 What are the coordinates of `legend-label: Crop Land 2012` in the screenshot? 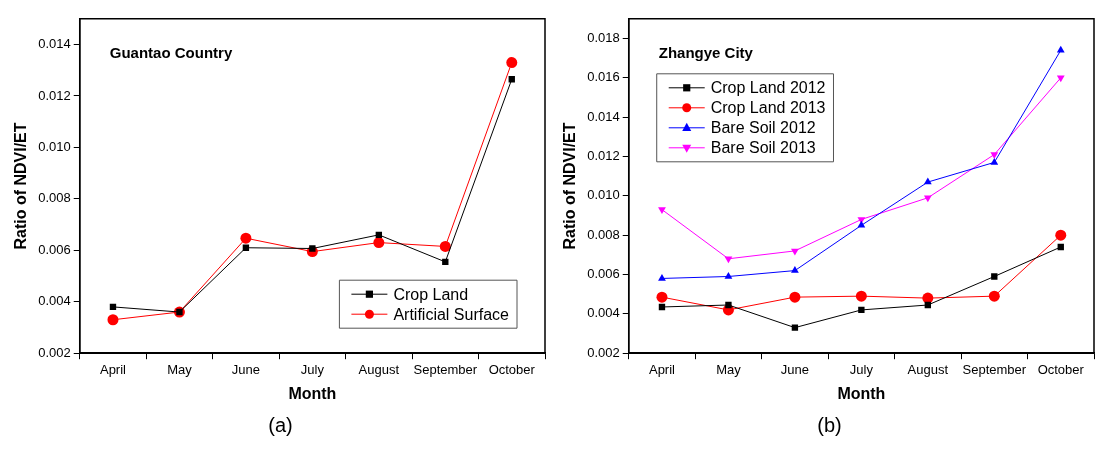 It's located at (768, 88).